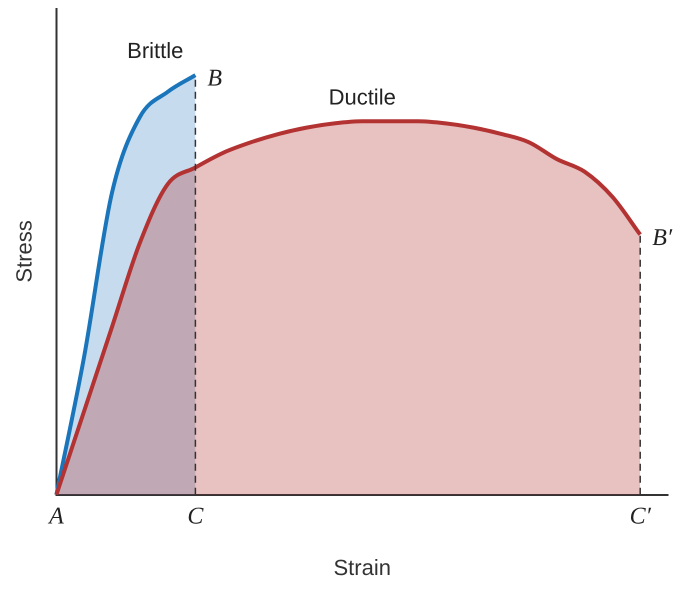  I want to click on series-label: Brittle, so click(155, 51).